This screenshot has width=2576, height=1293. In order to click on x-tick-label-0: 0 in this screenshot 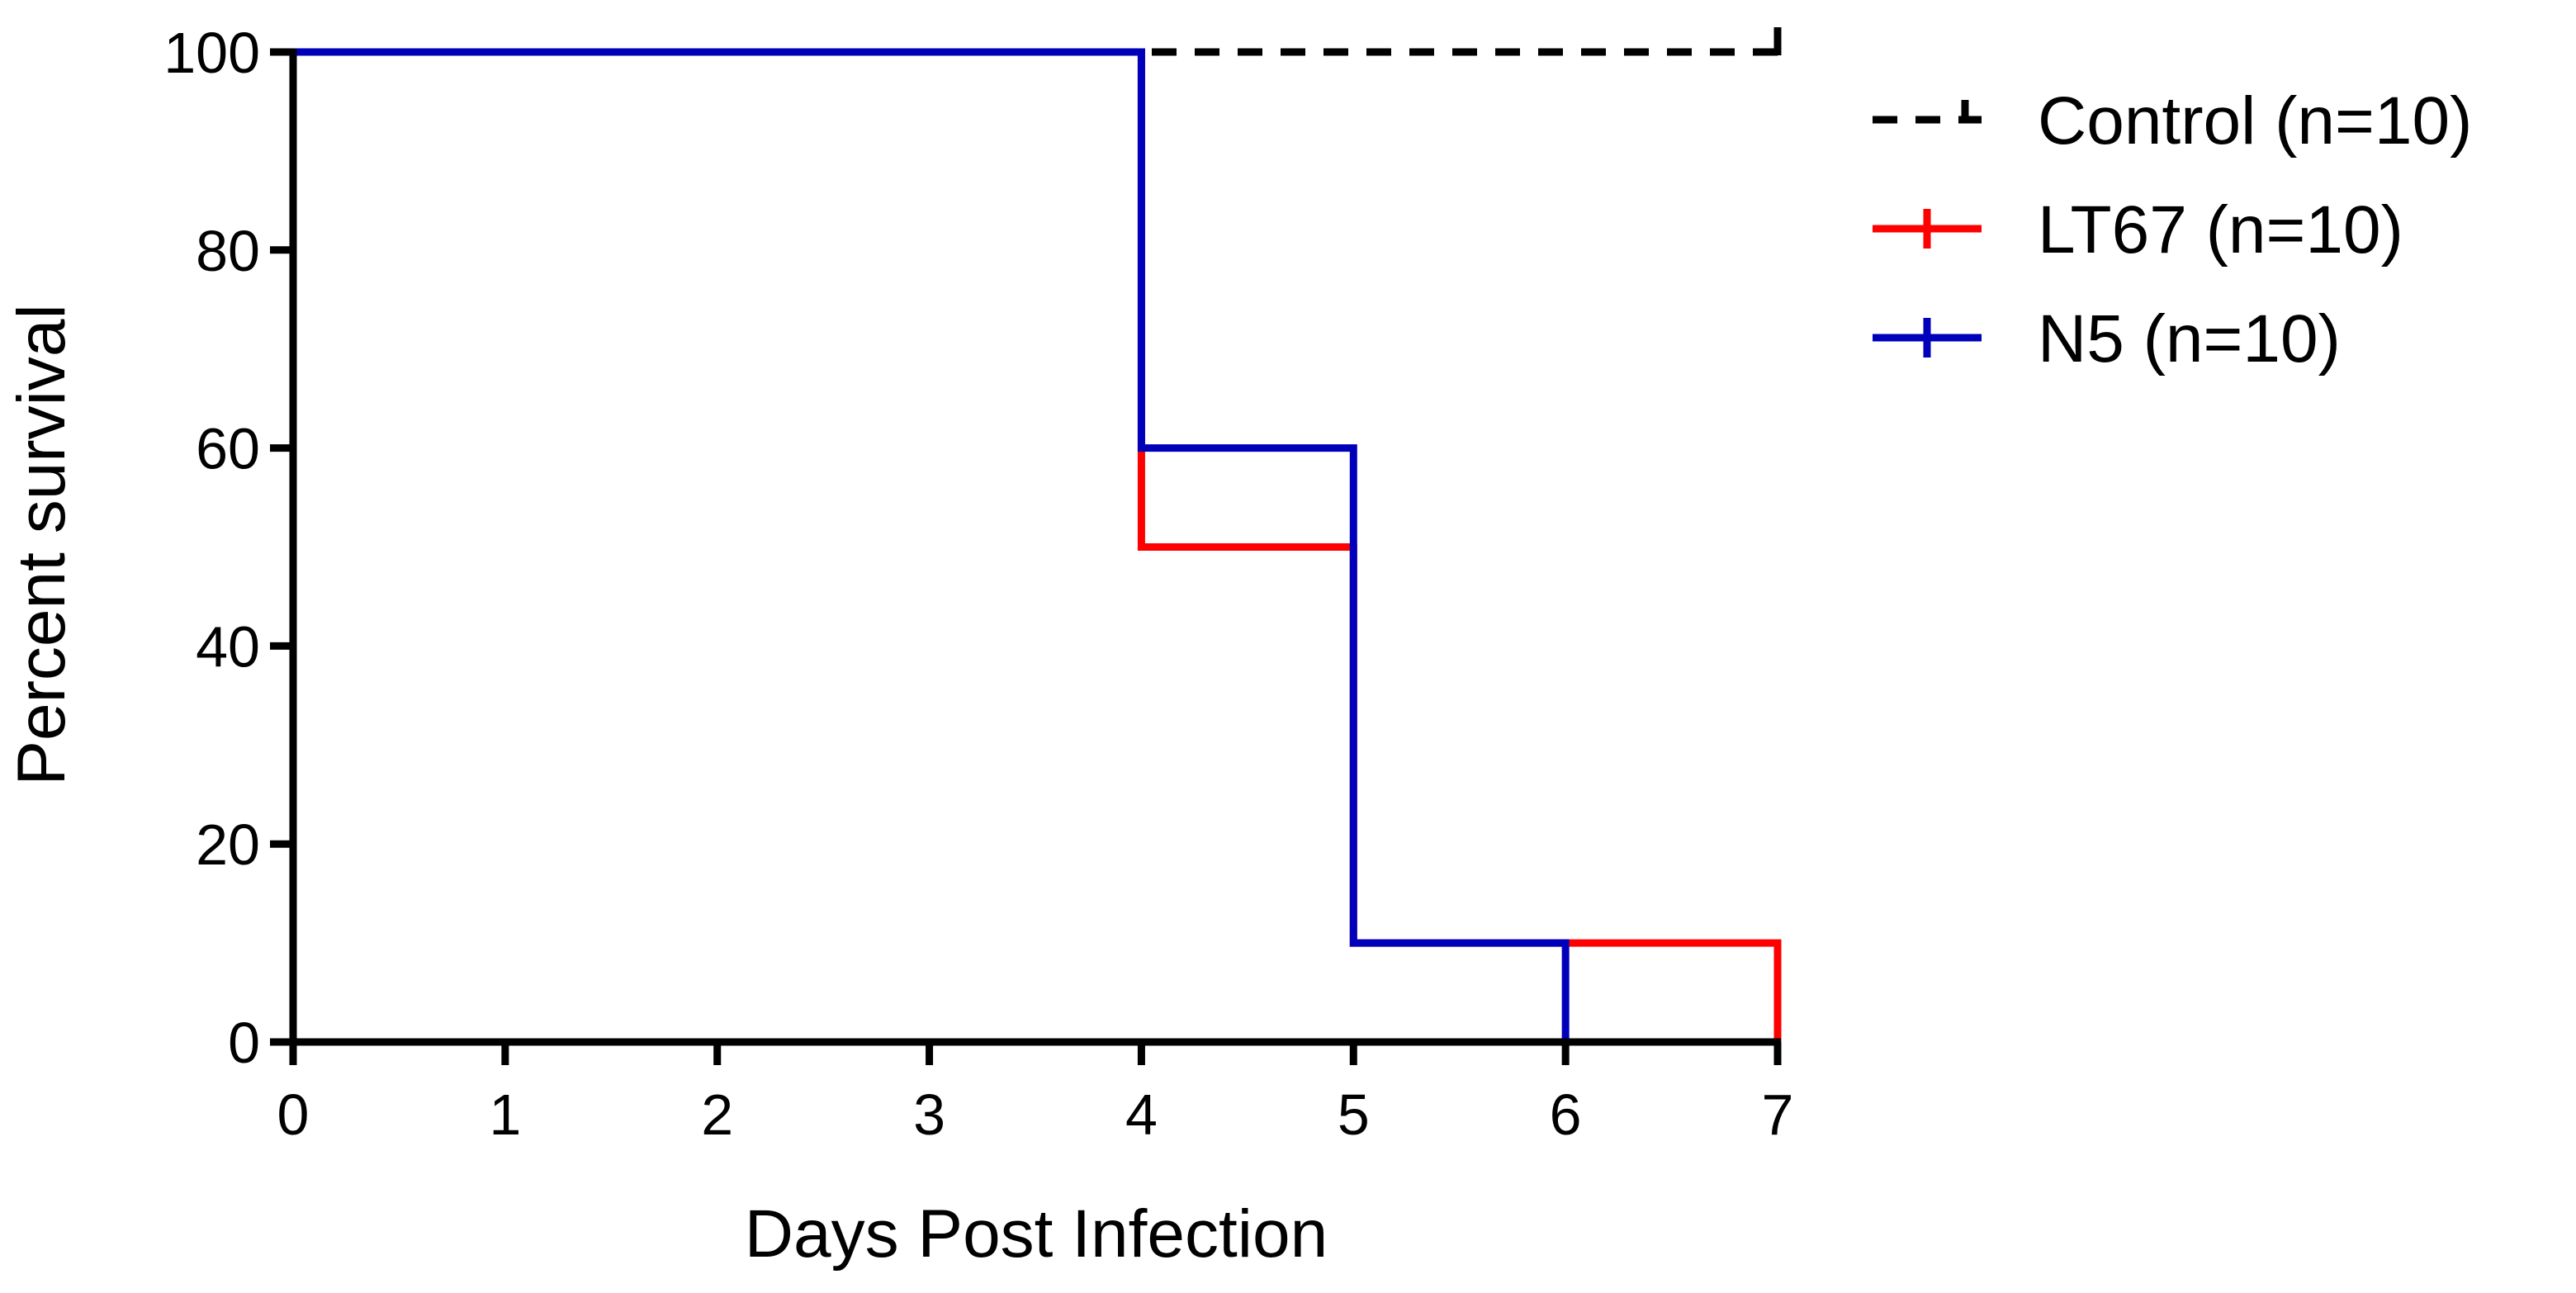, I will do `click(293, 1114)`.